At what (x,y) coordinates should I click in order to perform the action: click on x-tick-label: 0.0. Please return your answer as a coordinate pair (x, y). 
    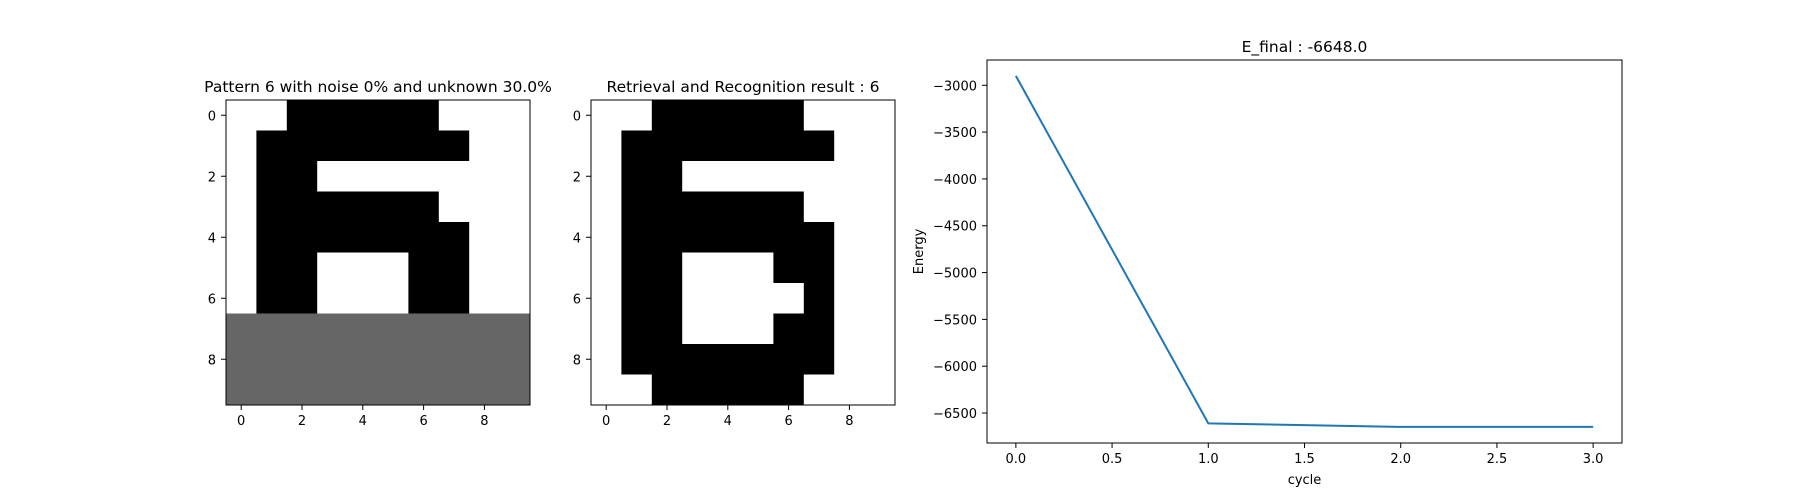
    Looking at the image, I should click on (1016, 459).